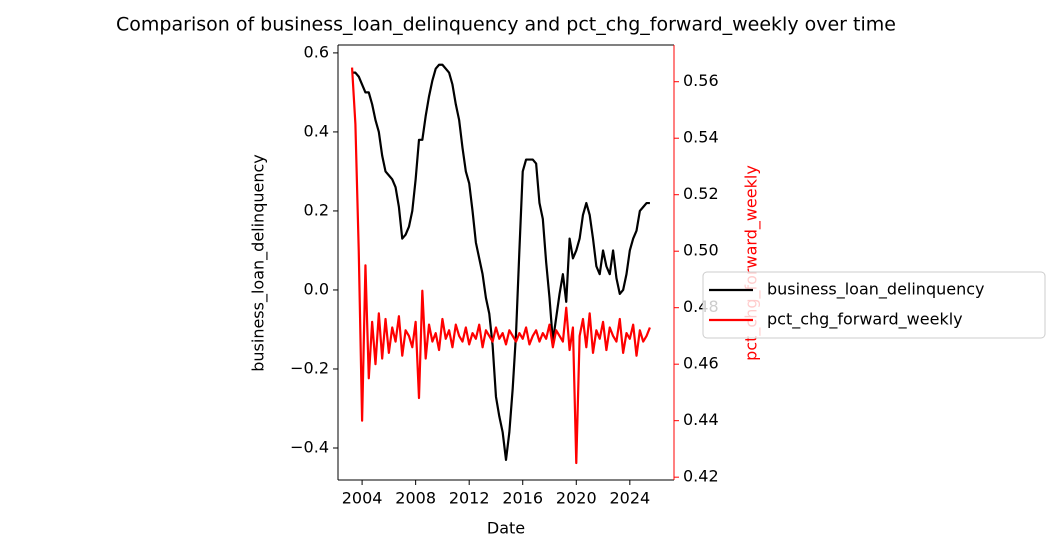 This screenshot has height=554, width=1060. Describe the element at coordinates (701, 419) in the screenshot. I see `y2-tick-label: 0.44` at that location.